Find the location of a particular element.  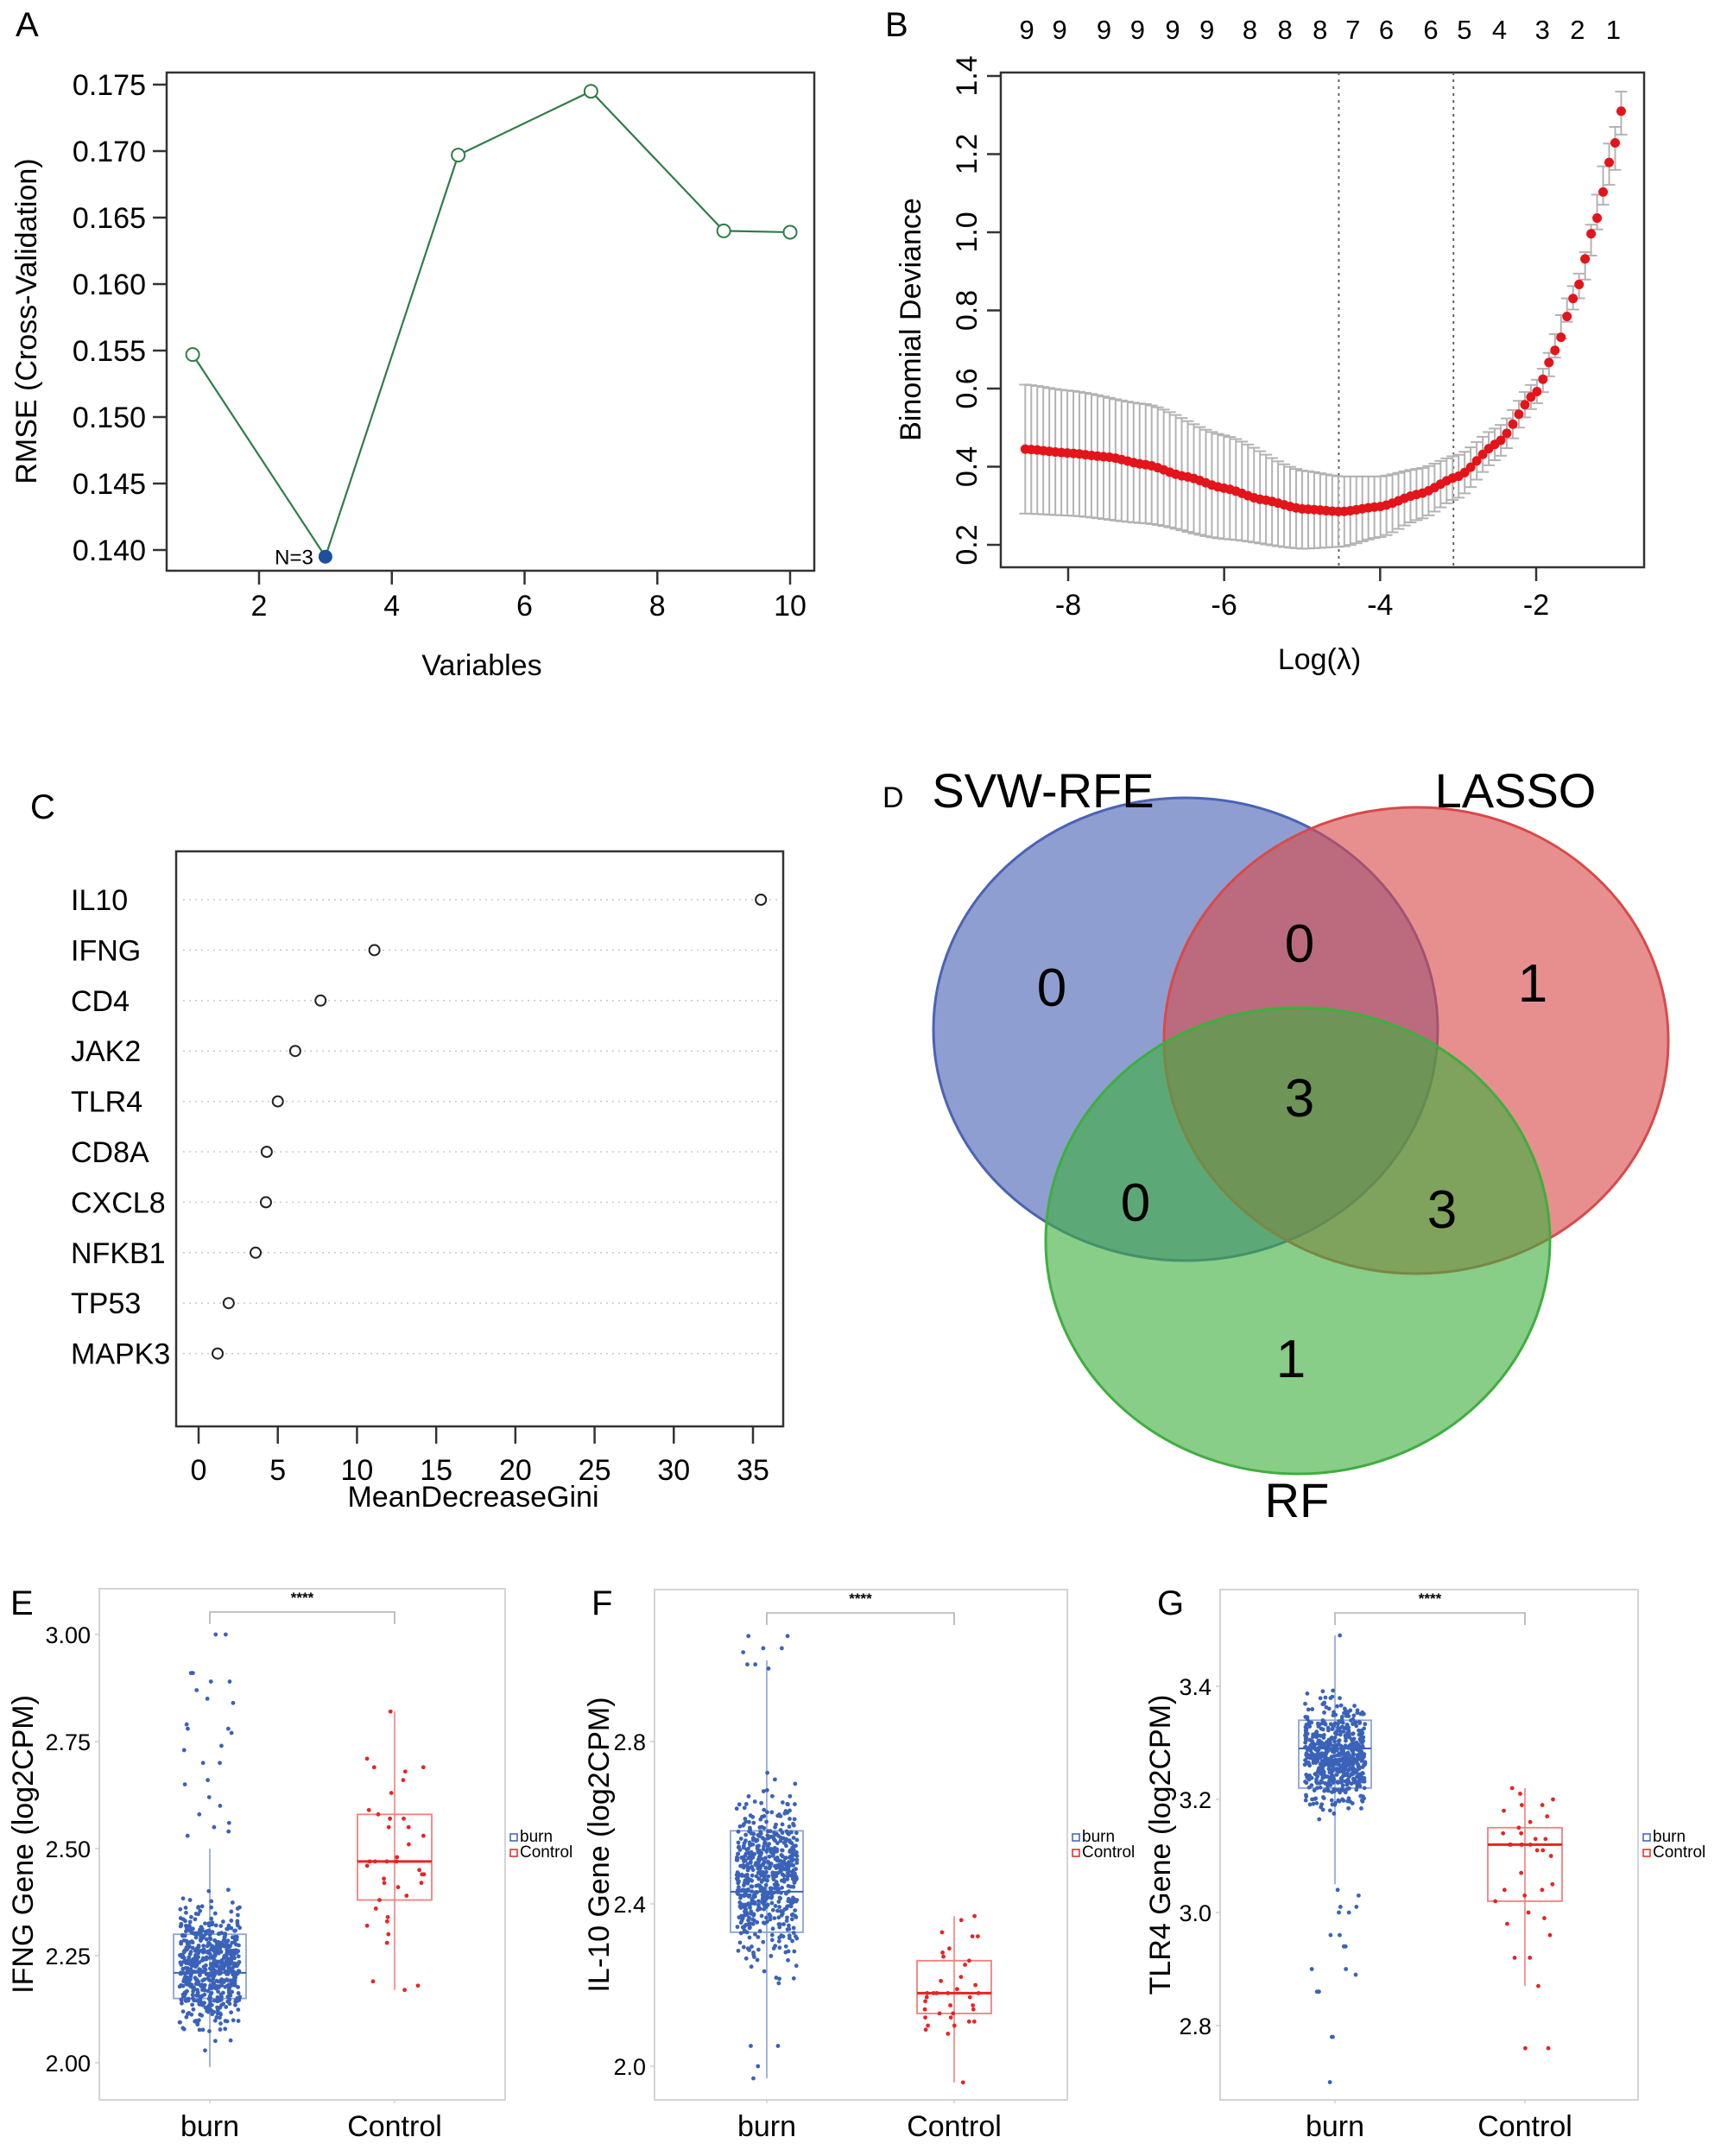

top-axis-label: 9 is located at coordinates (1173, 30).